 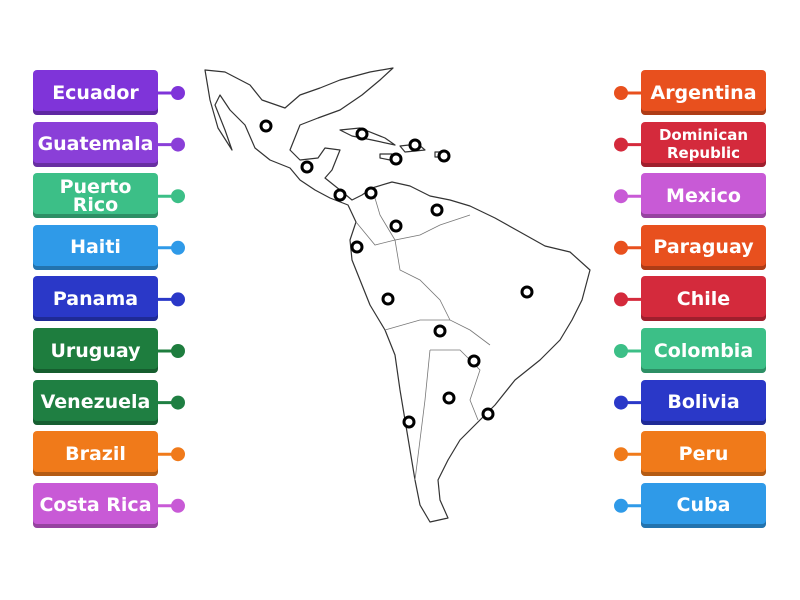 I want to click on borders, so click(x=423, y=334).